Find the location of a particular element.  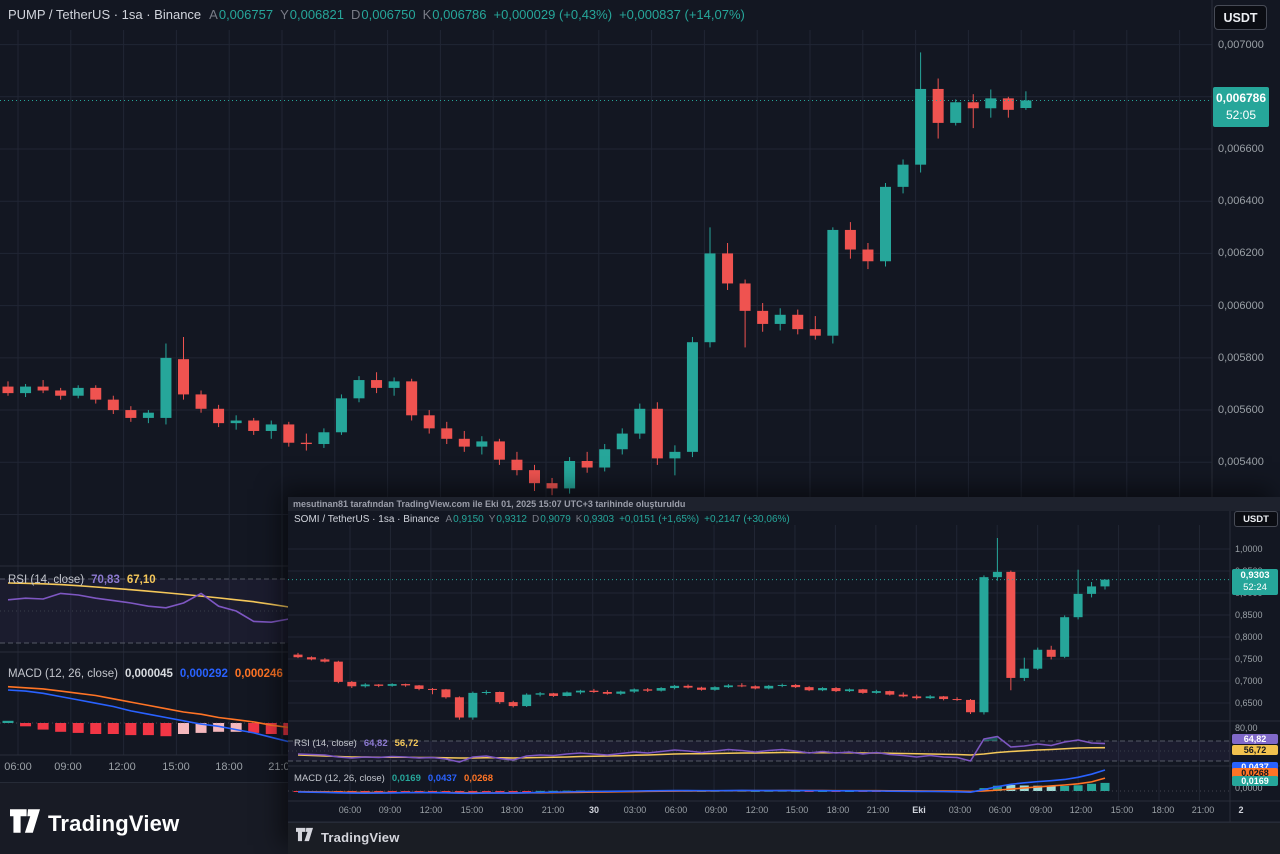

overlay-bottom-bar is located at coordinates (784, 838).